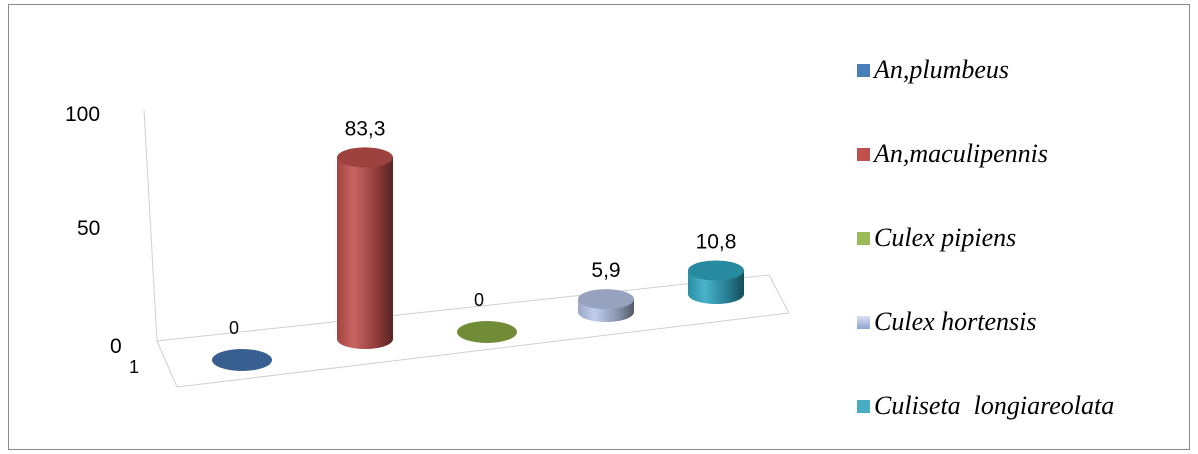 The width and height of the screenshot is (1198, 454). I want to click on legend-item-an-plumbeus: An,plumbeus, so click(933, 70).